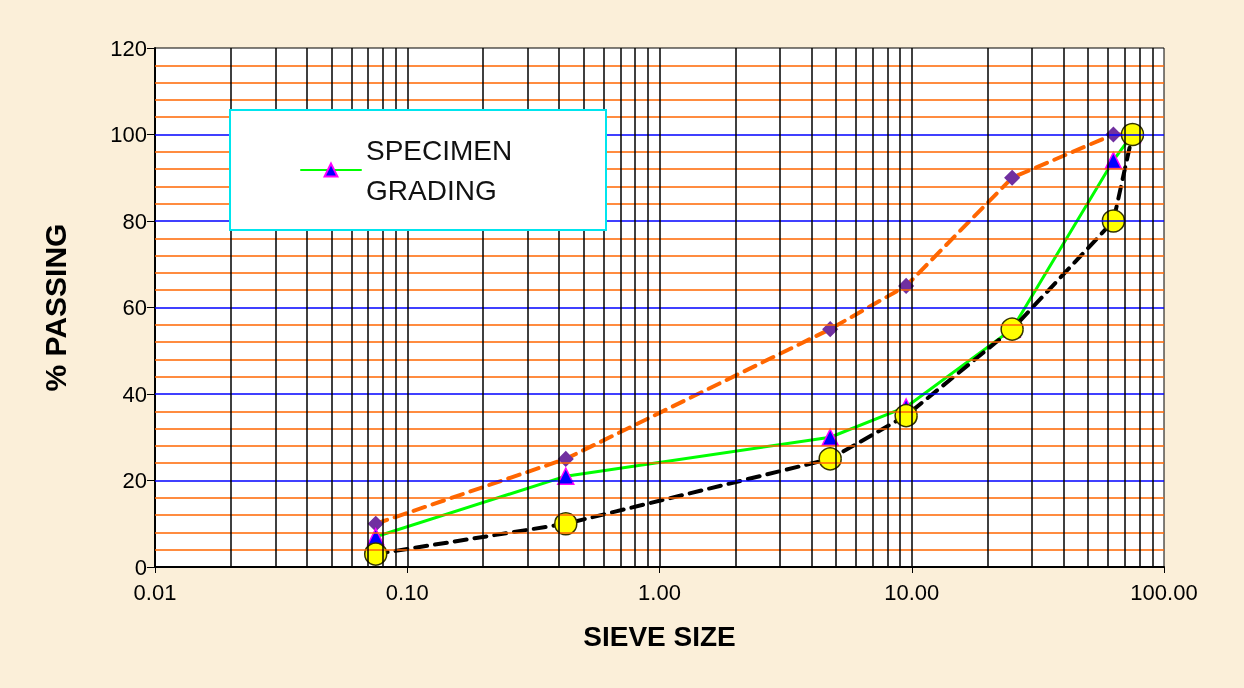  I want to click on x-tick-label: 10.00, so click(912, 592).